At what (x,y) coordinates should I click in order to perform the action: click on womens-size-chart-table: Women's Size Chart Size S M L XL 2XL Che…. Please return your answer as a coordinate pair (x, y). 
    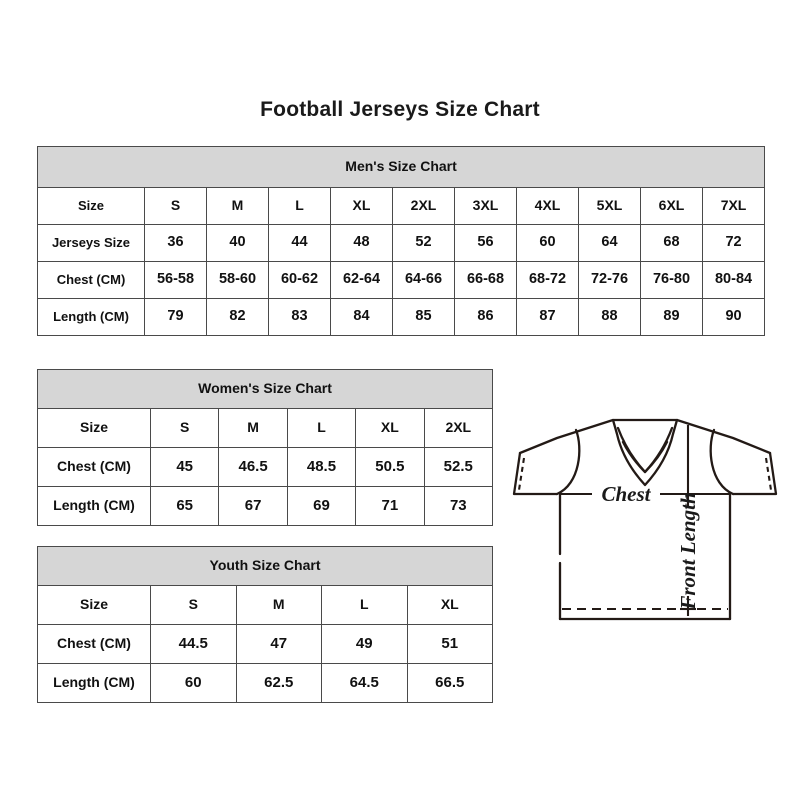
    Looking at the image, I should click on (265, 447).